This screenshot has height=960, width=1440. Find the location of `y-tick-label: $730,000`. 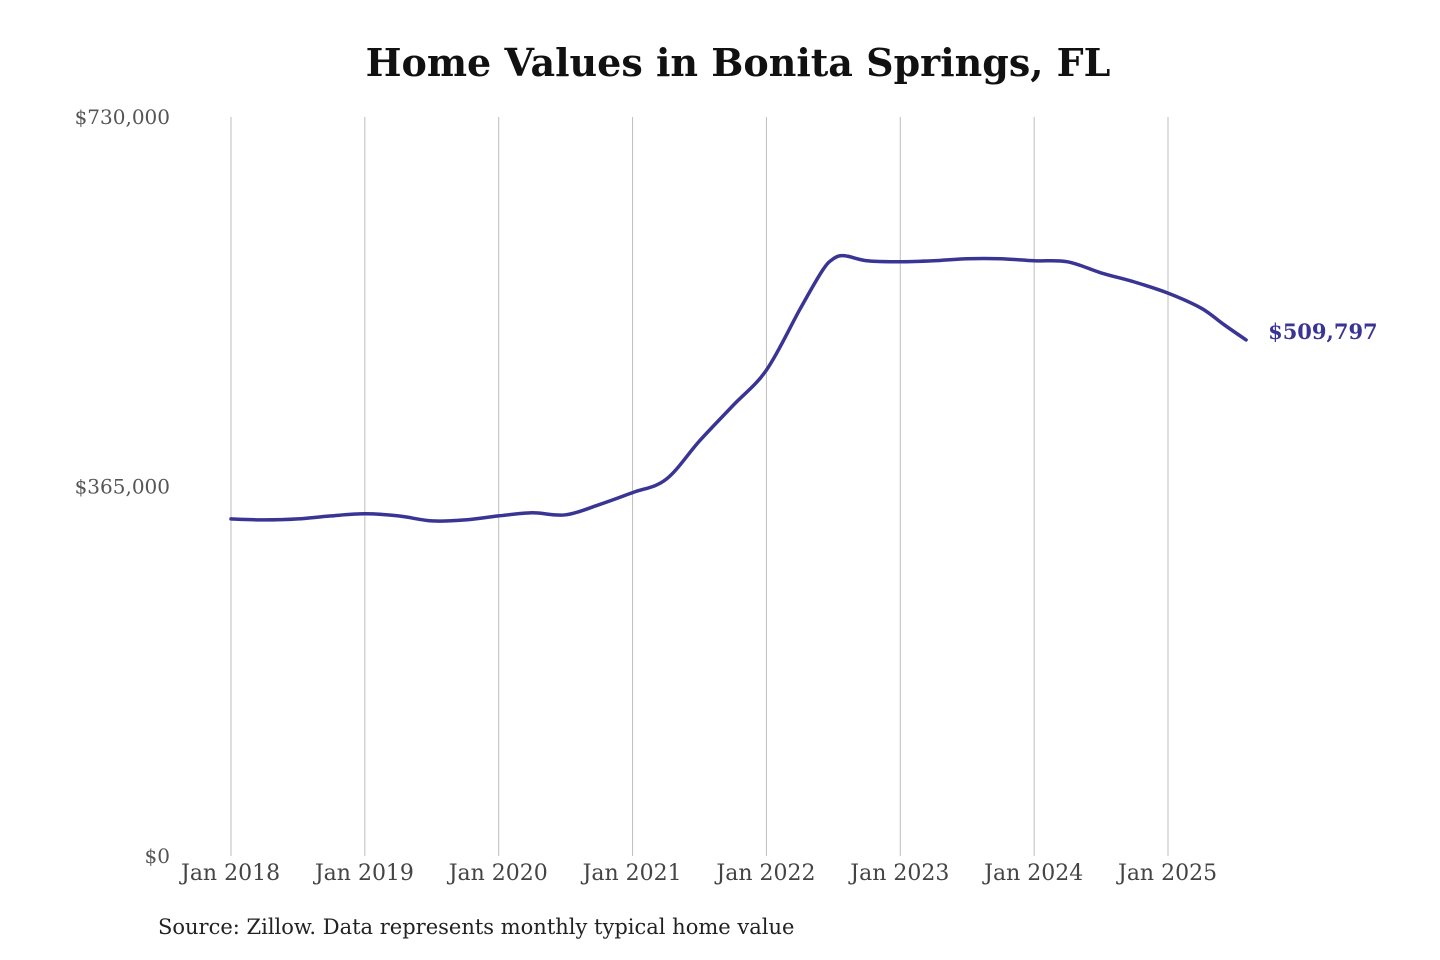

y-tick-label: $730,000 is located at coordinates (122, 117).